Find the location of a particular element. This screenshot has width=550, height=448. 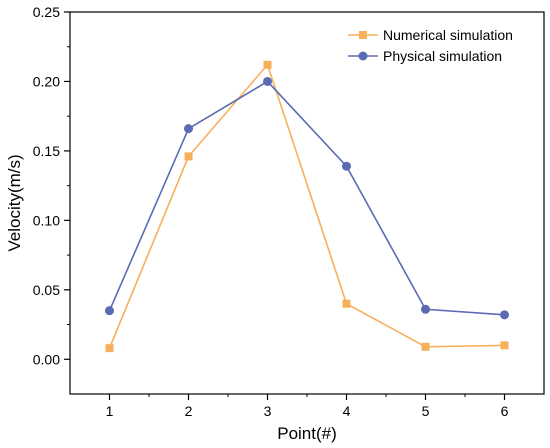

x-tick-label: 1 is located at coordinates (110, 411).